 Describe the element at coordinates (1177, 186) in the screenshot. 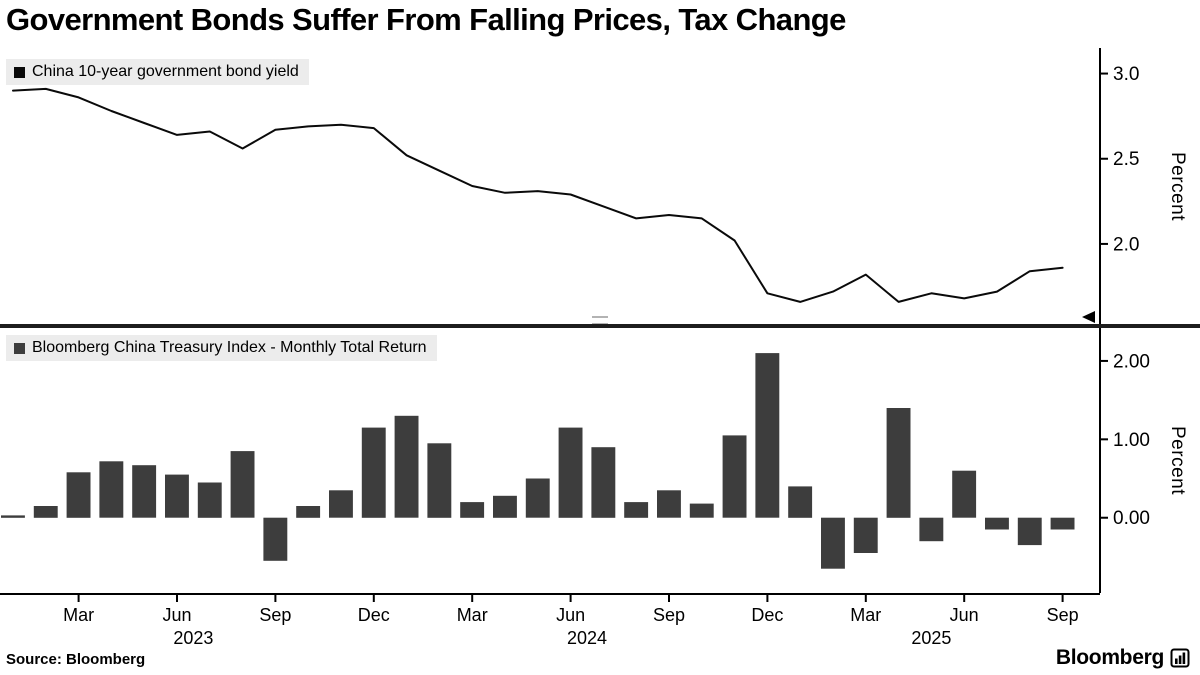

I see `y-axis-title-top: Percent` at that location.